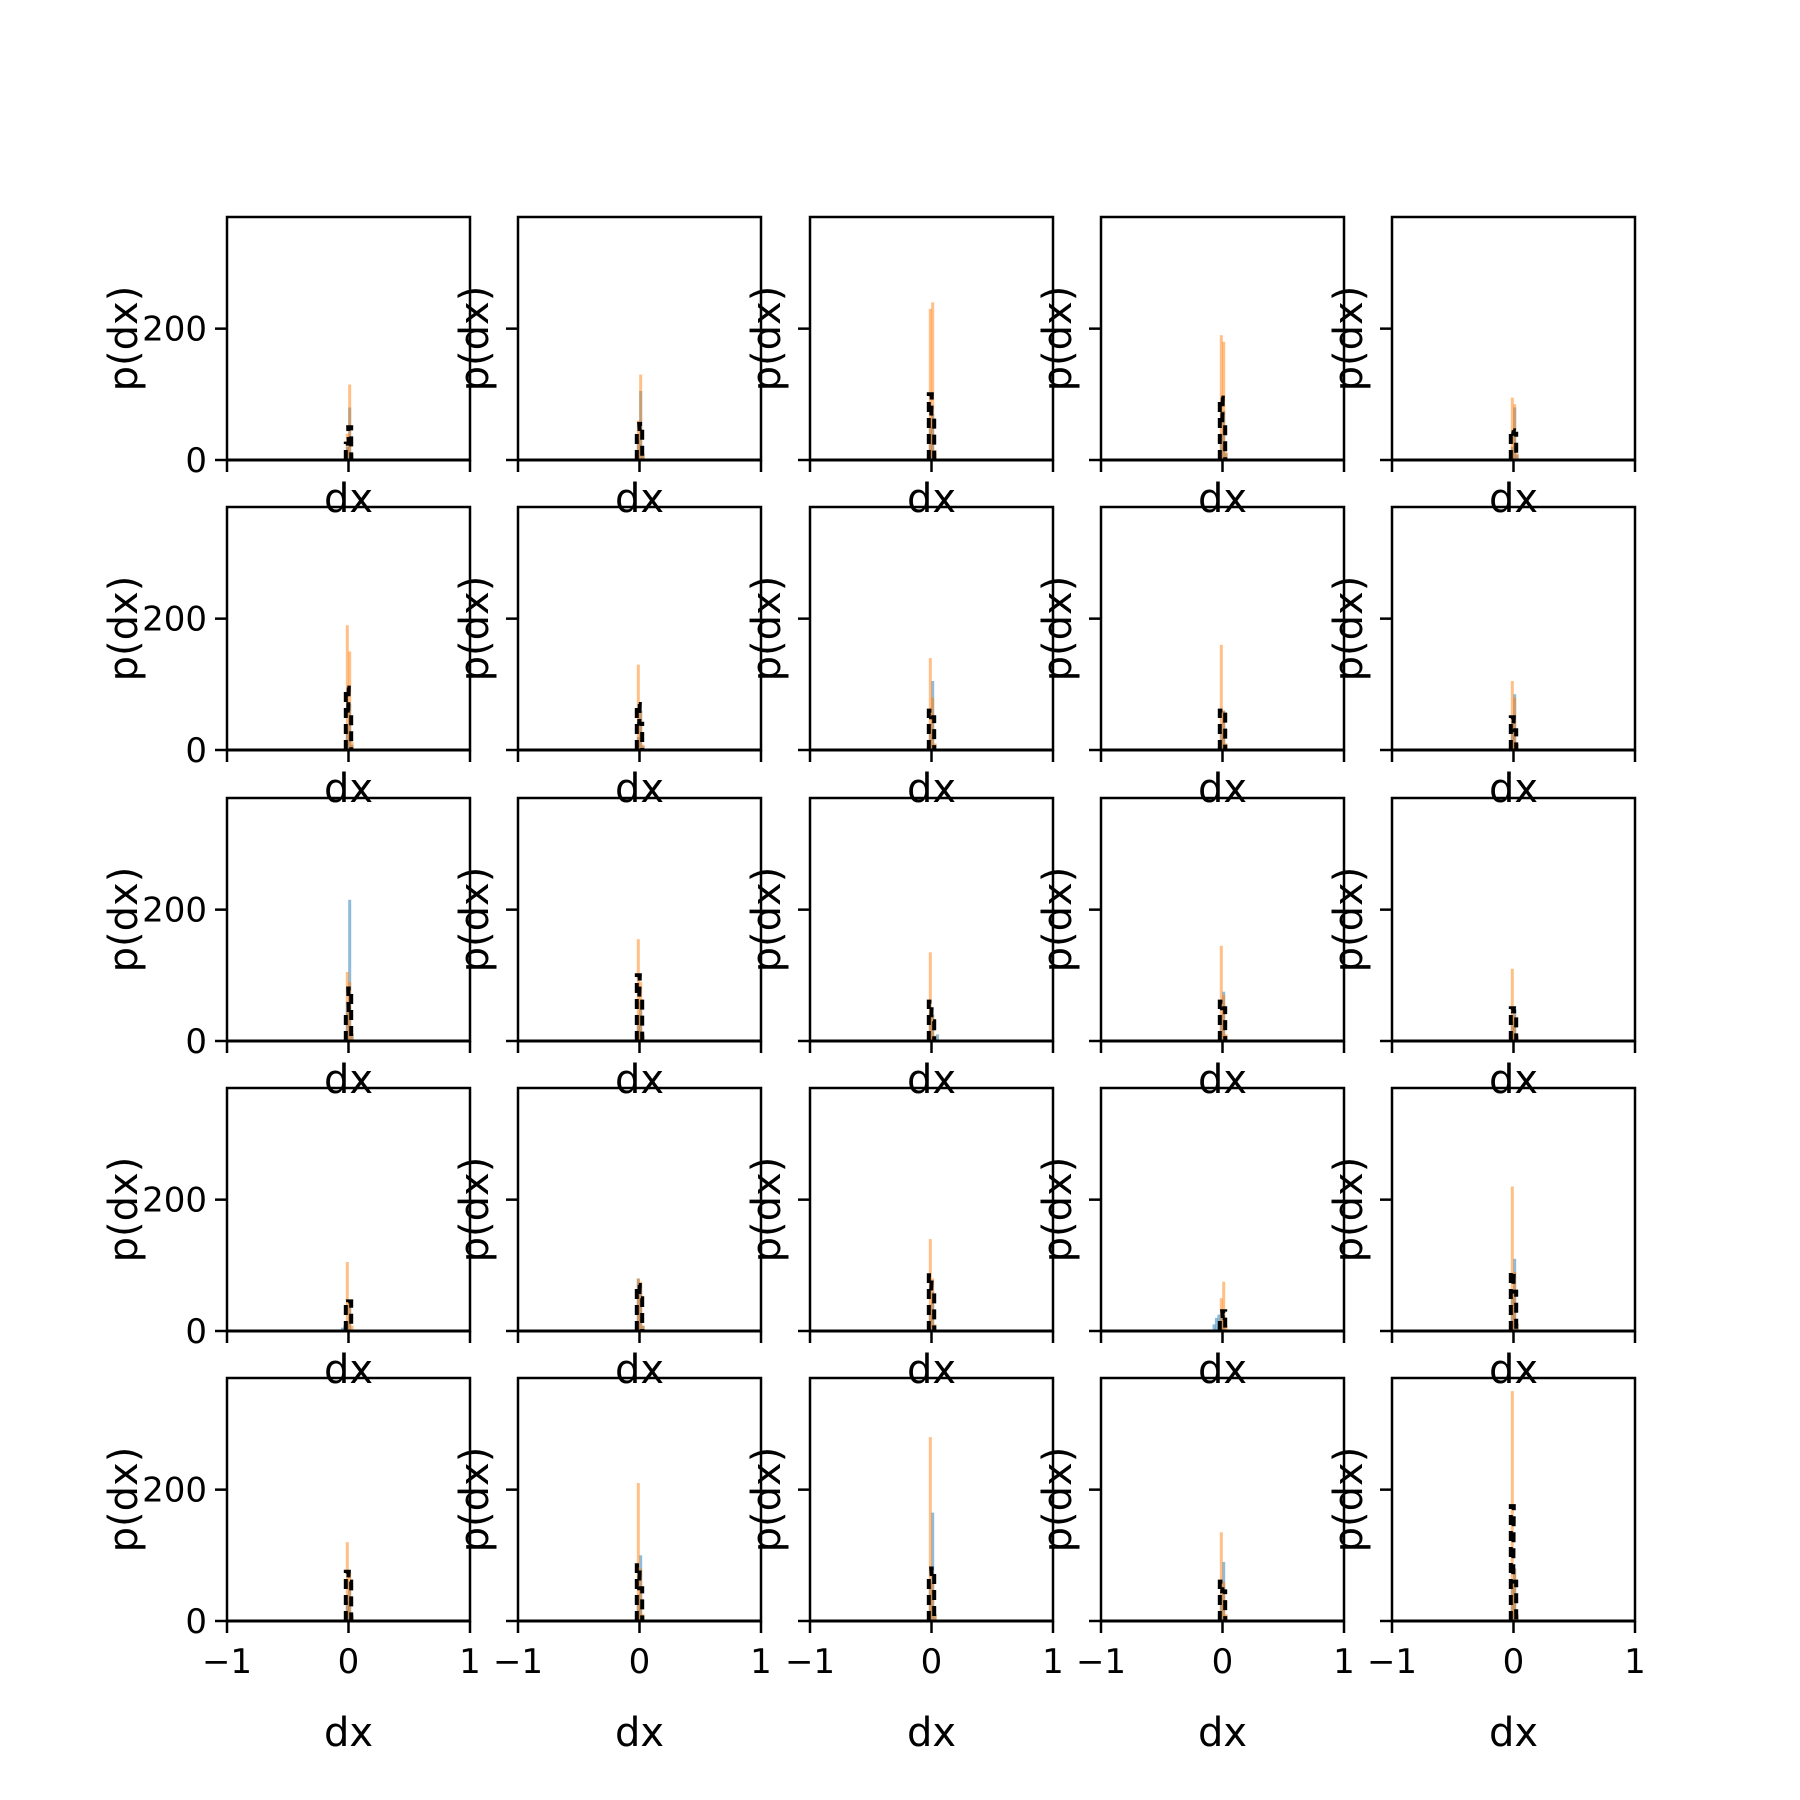 Image resolution: width=1800 pixels, height=1800 pixels. I want to click on panel-18: dx p(dx), so click(899, 1239).